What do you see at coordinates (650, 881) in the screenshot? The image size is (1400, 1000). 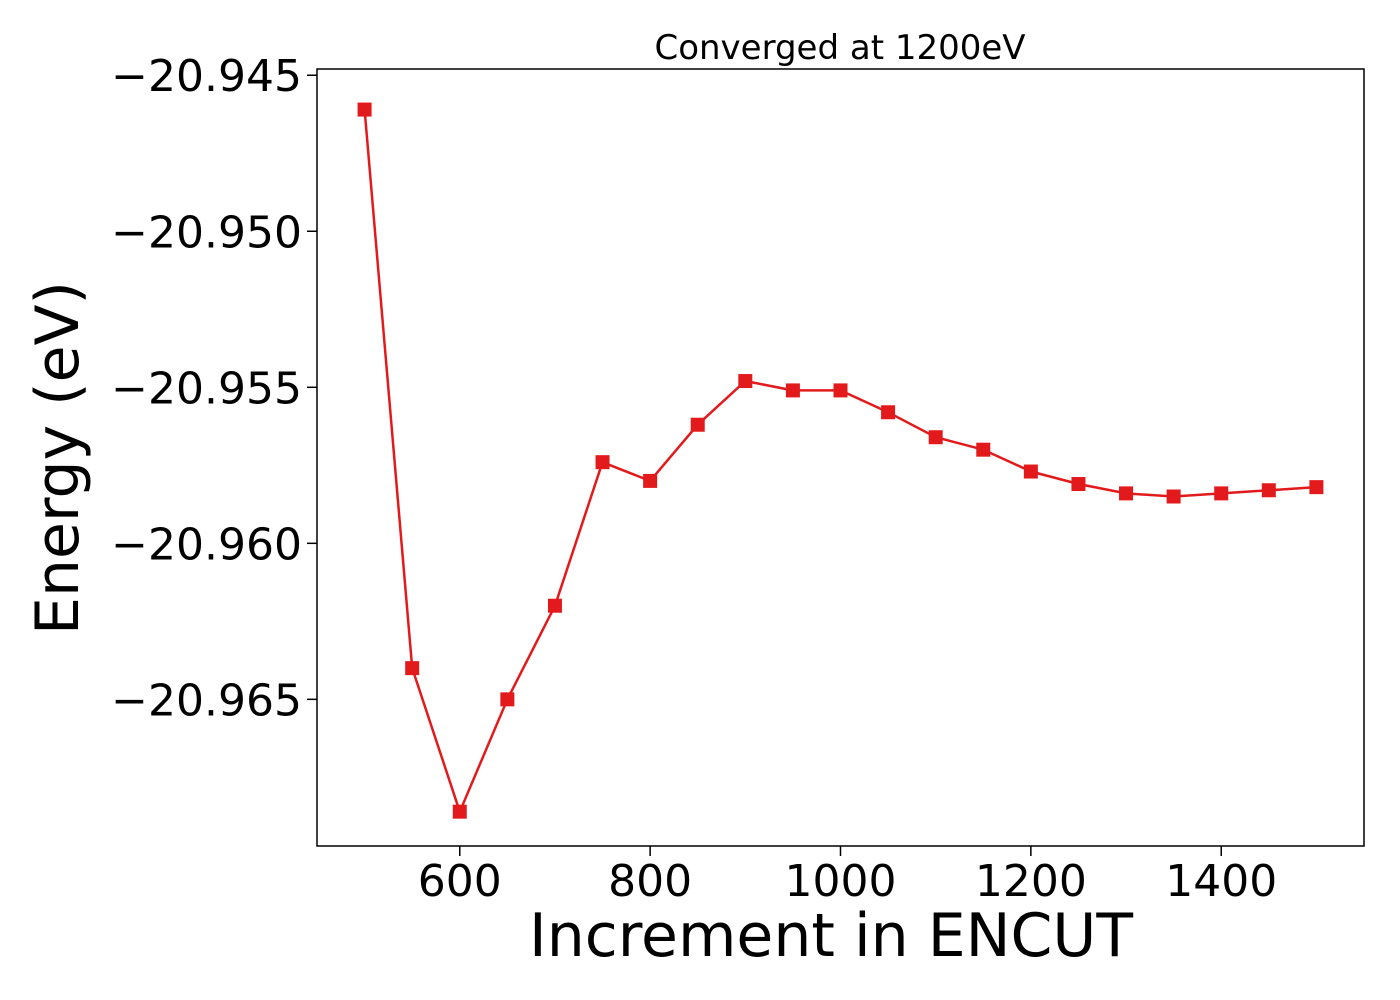 I see `x-tick-label: 800` at bounding box center [650, 881].